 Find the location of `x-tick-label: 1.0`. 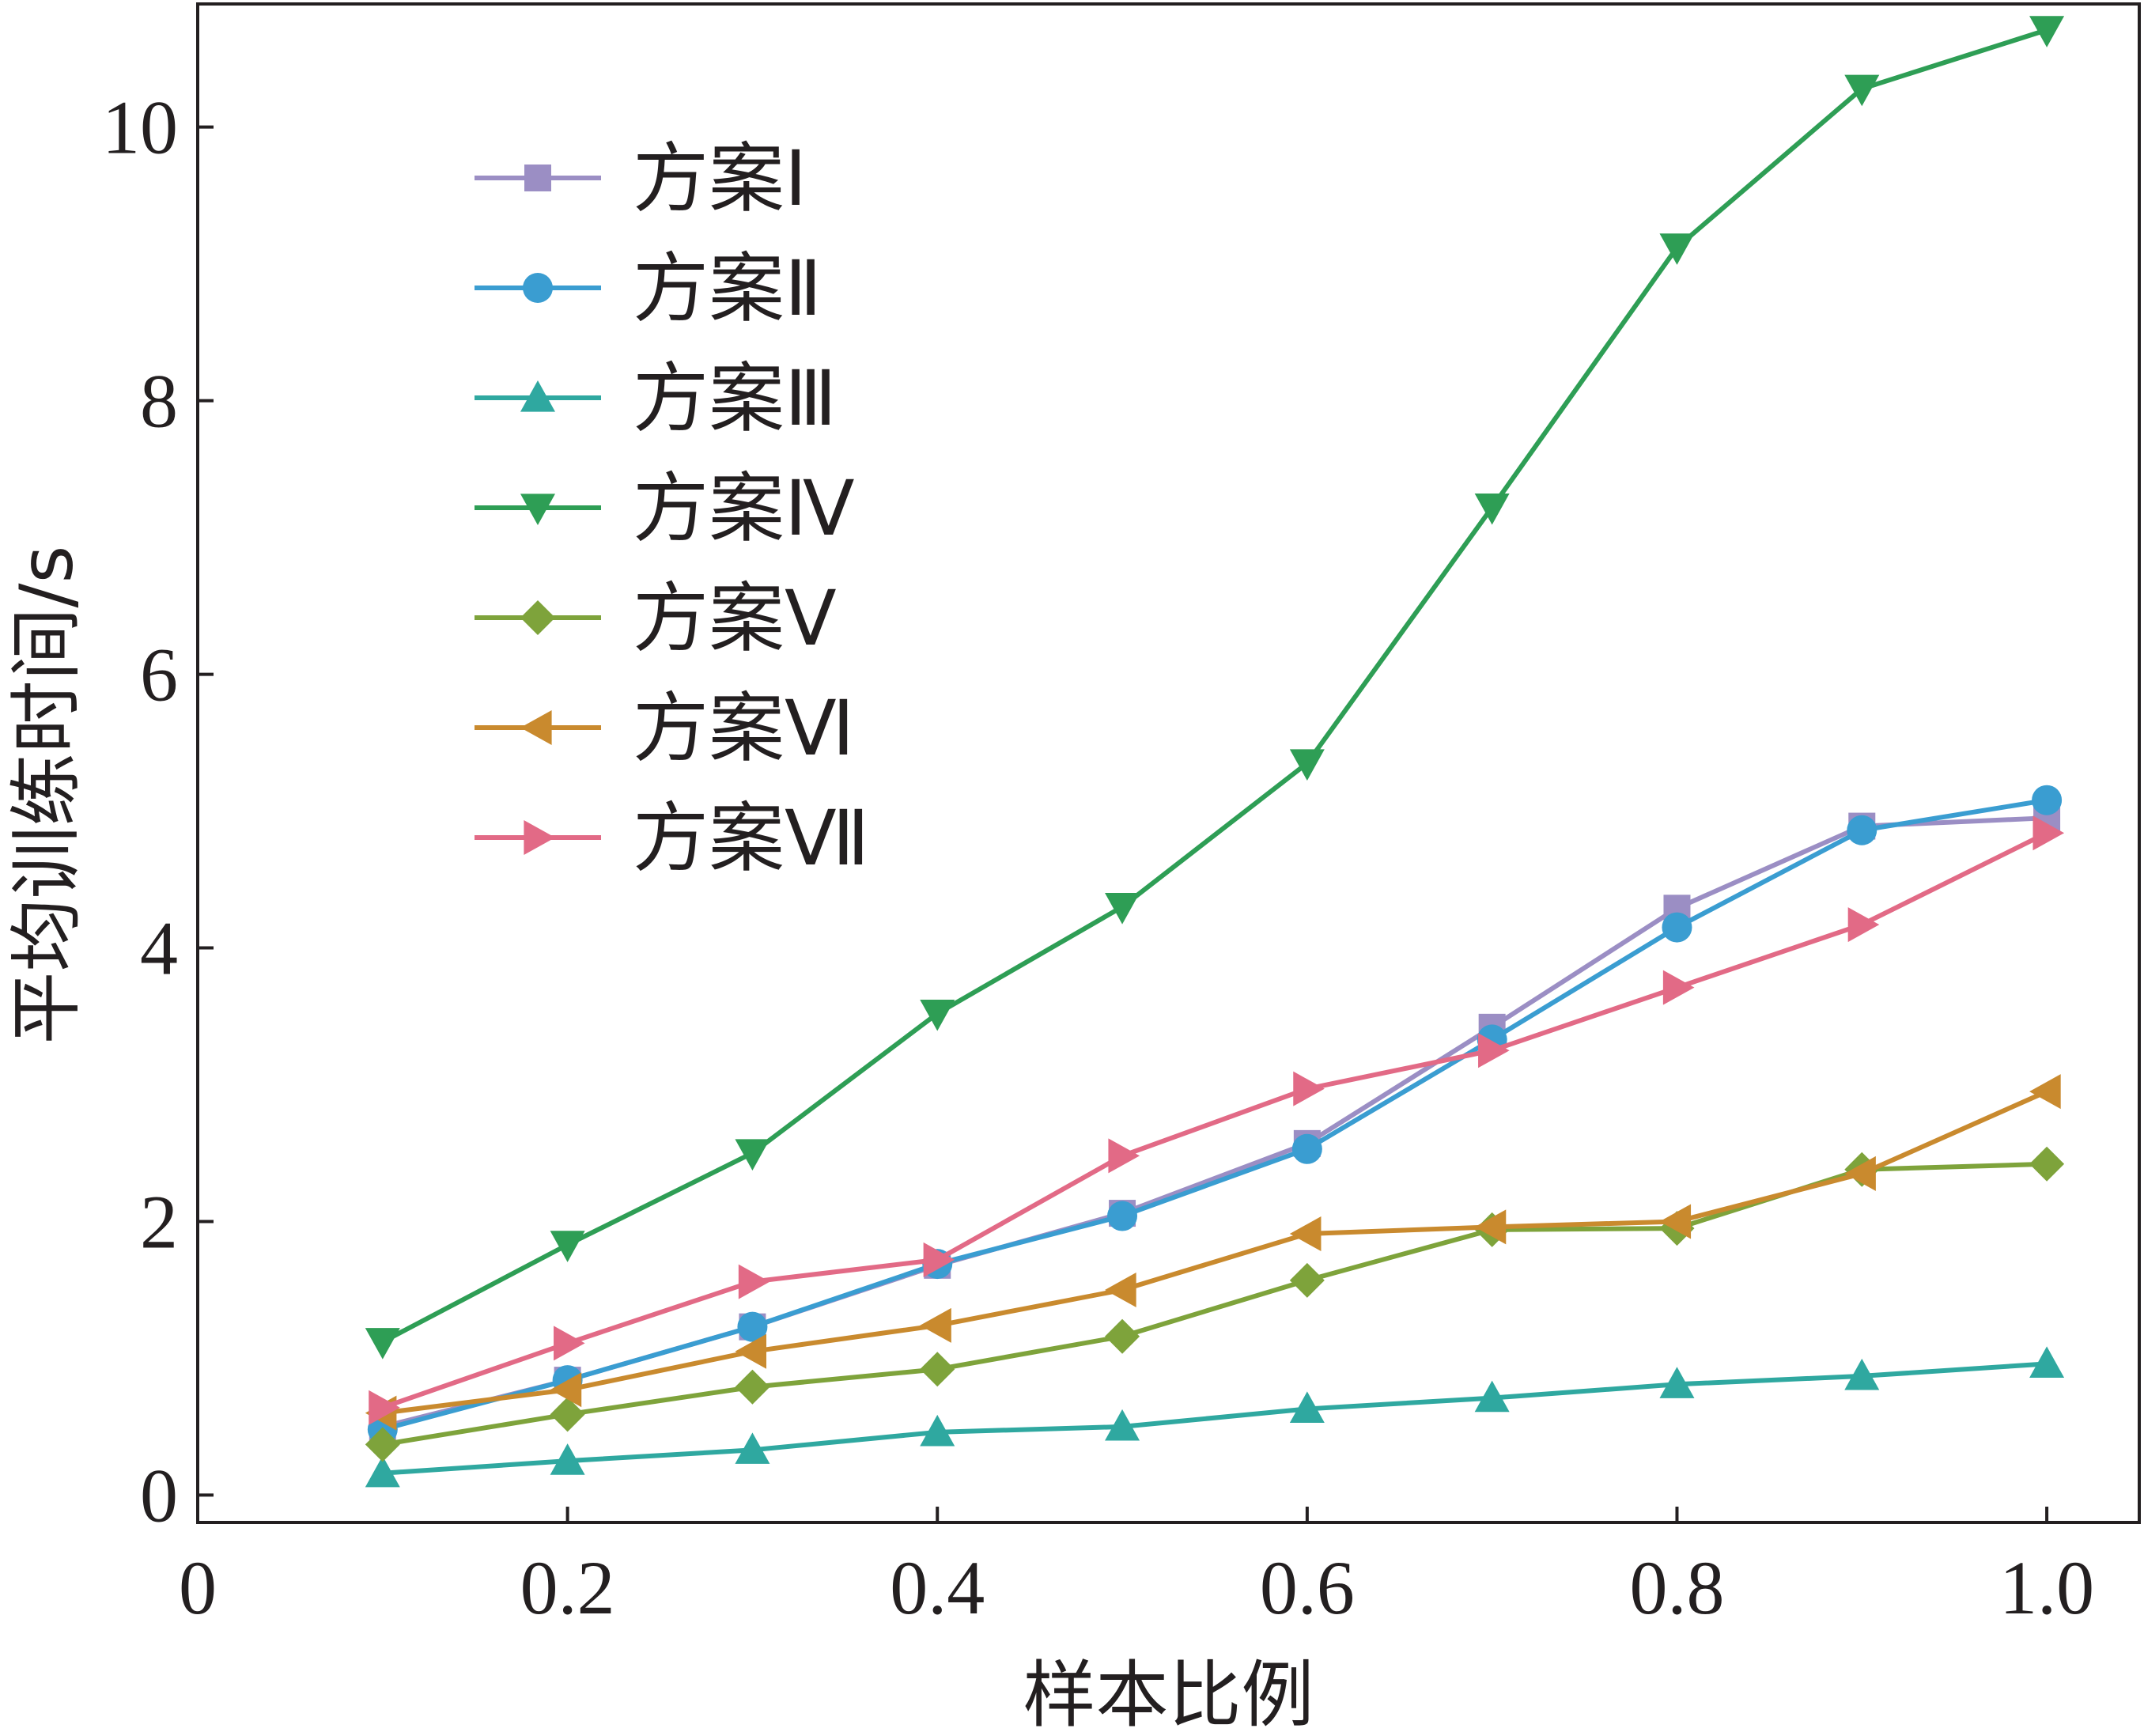

x-tick-label: 1.0 is located at coordinates (2046, 1588).